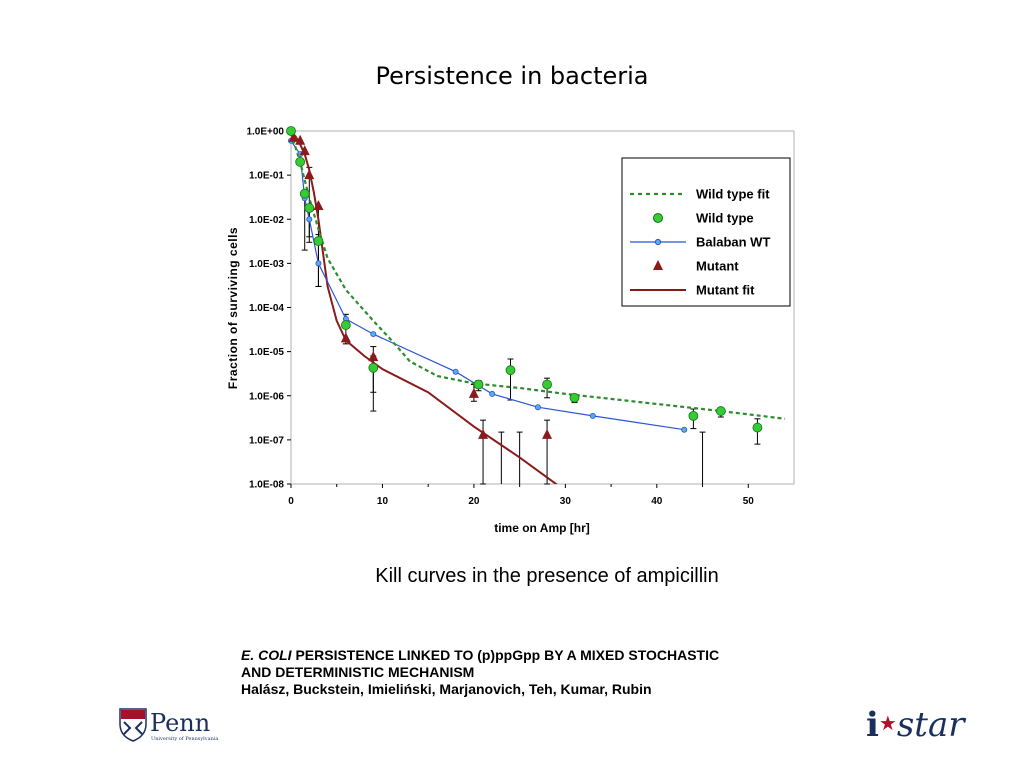 The image size is (1024, 768). Describe the element at coordinates (266, 396) in the screenshot. I see `y-tick-label: 1.0E-06` at that location.